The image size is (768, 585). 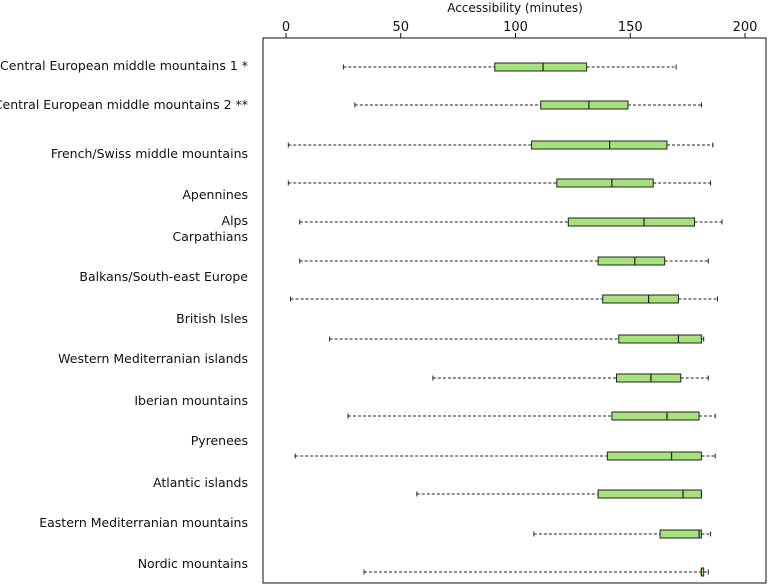 I want to click on category-label: Atlantic islands, so click(x=200, y=482).